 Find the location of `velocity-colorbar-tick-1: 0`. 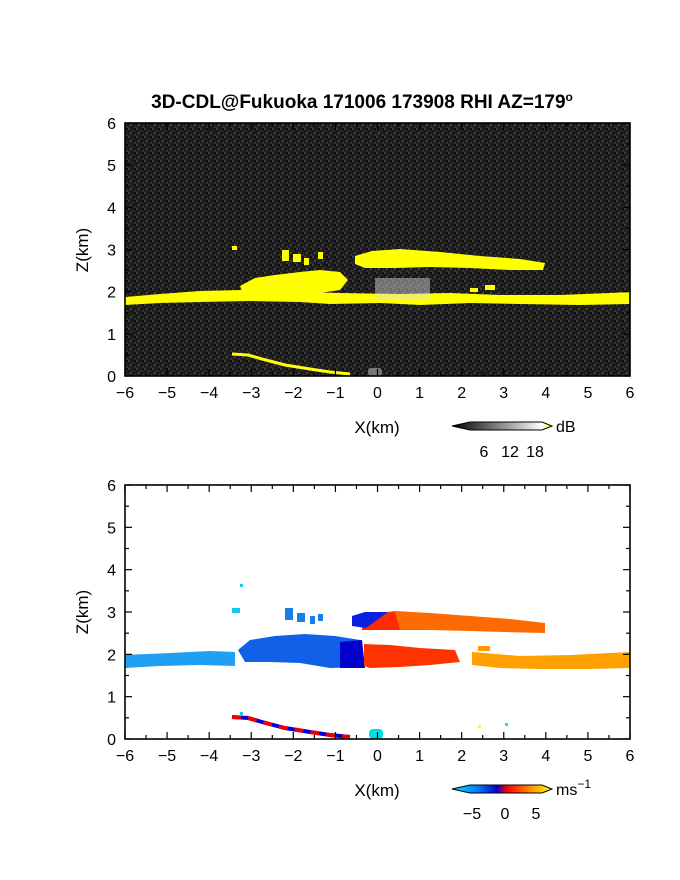

velocity-colorbar-tick-1: 0 is located at coordinates (505, 814).